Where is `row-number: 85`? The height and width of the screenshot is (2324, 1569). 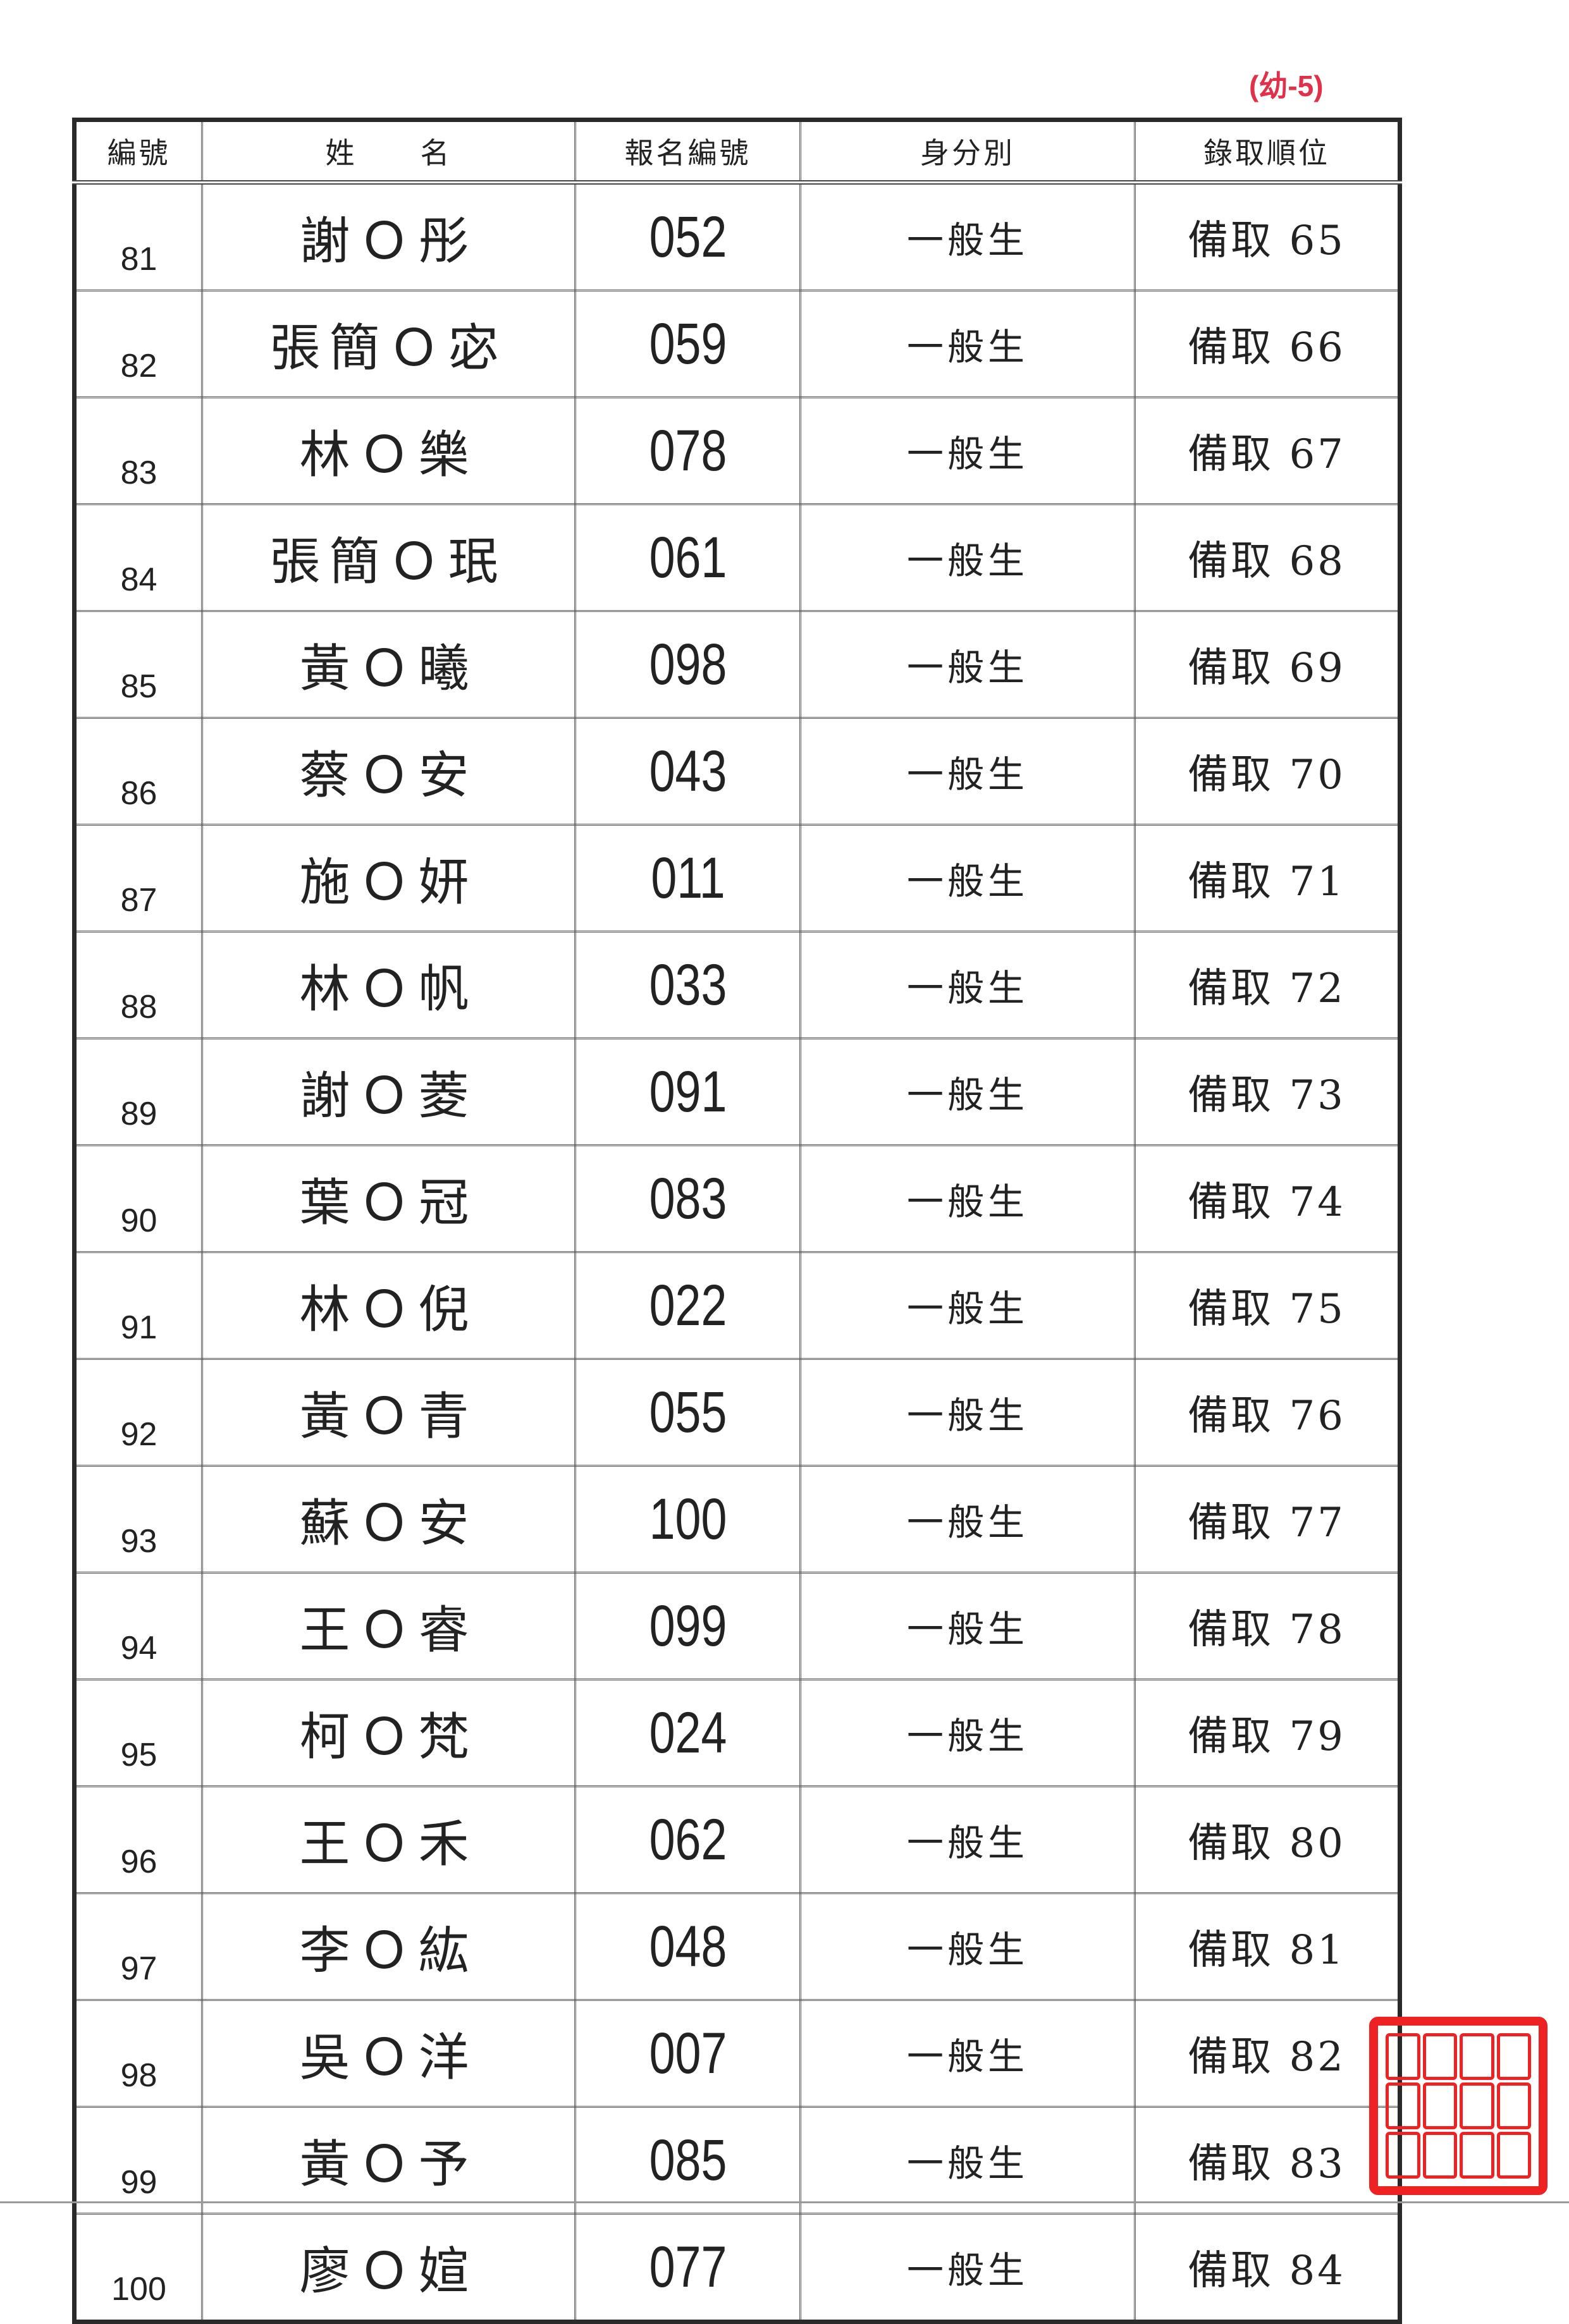 row-number: 85 is located at coordinates (138, 664).